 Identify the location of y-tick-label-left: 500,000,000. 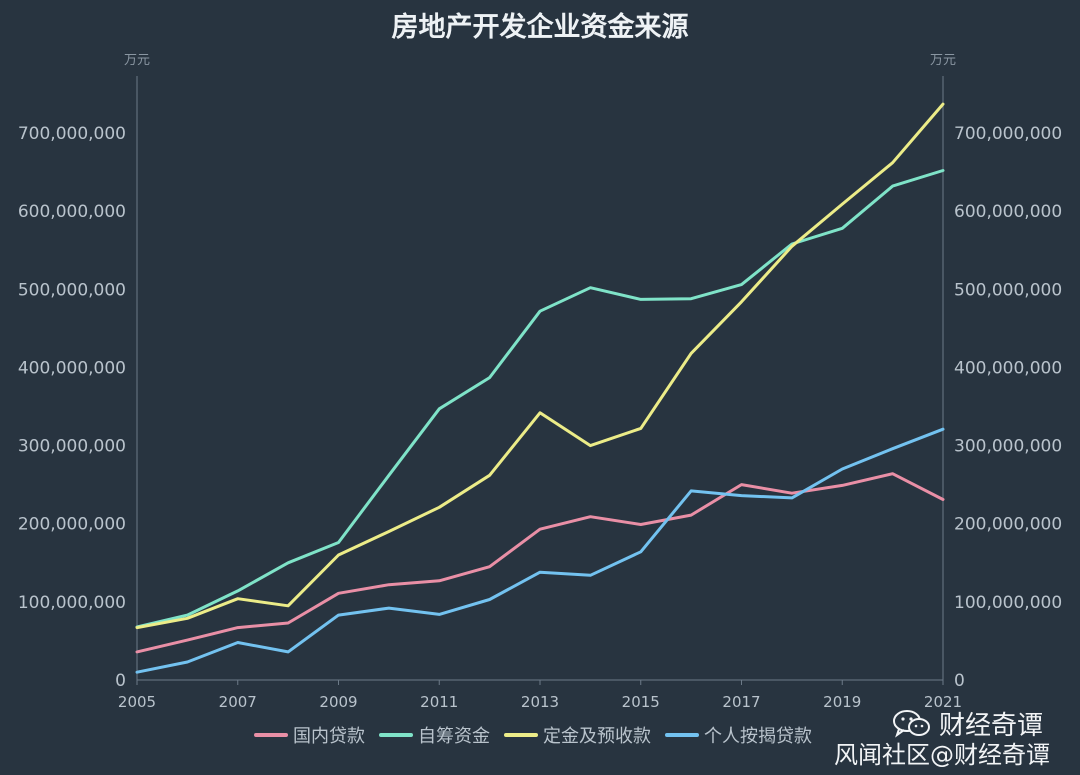
(72, 290).